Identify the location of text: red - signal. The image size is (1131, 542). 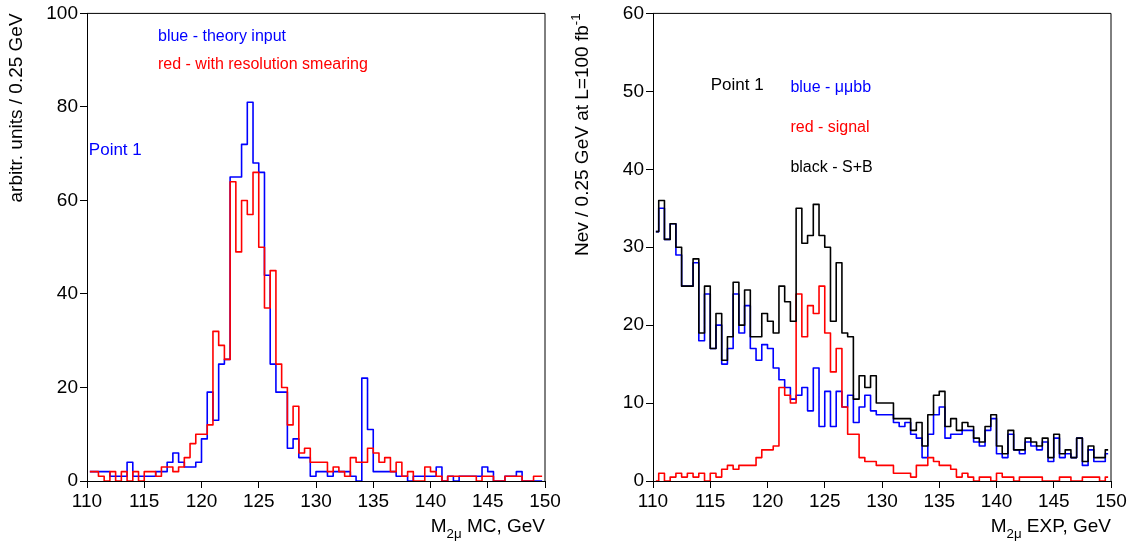
(830, 126).